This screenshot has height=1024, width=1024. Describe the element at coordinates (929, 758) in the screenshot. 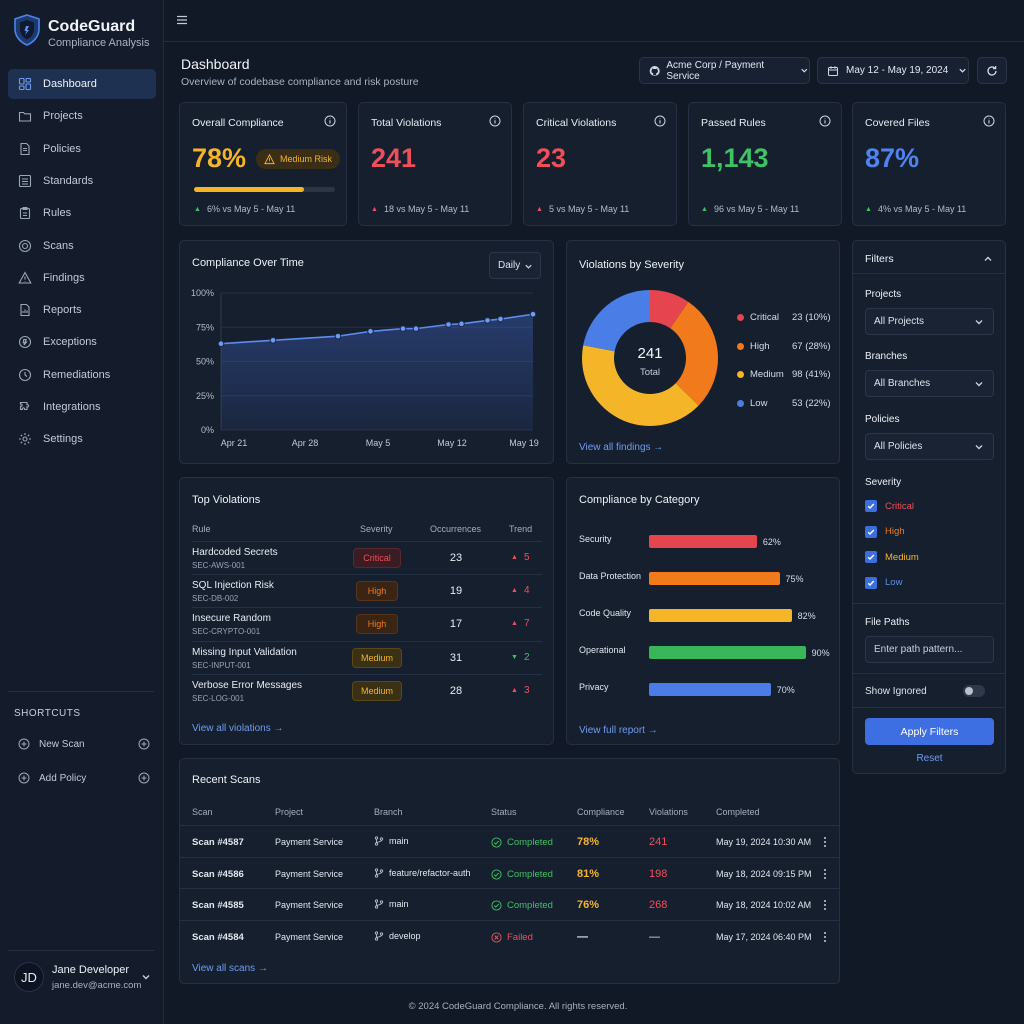

I see `reset-button: Reset` at that location.